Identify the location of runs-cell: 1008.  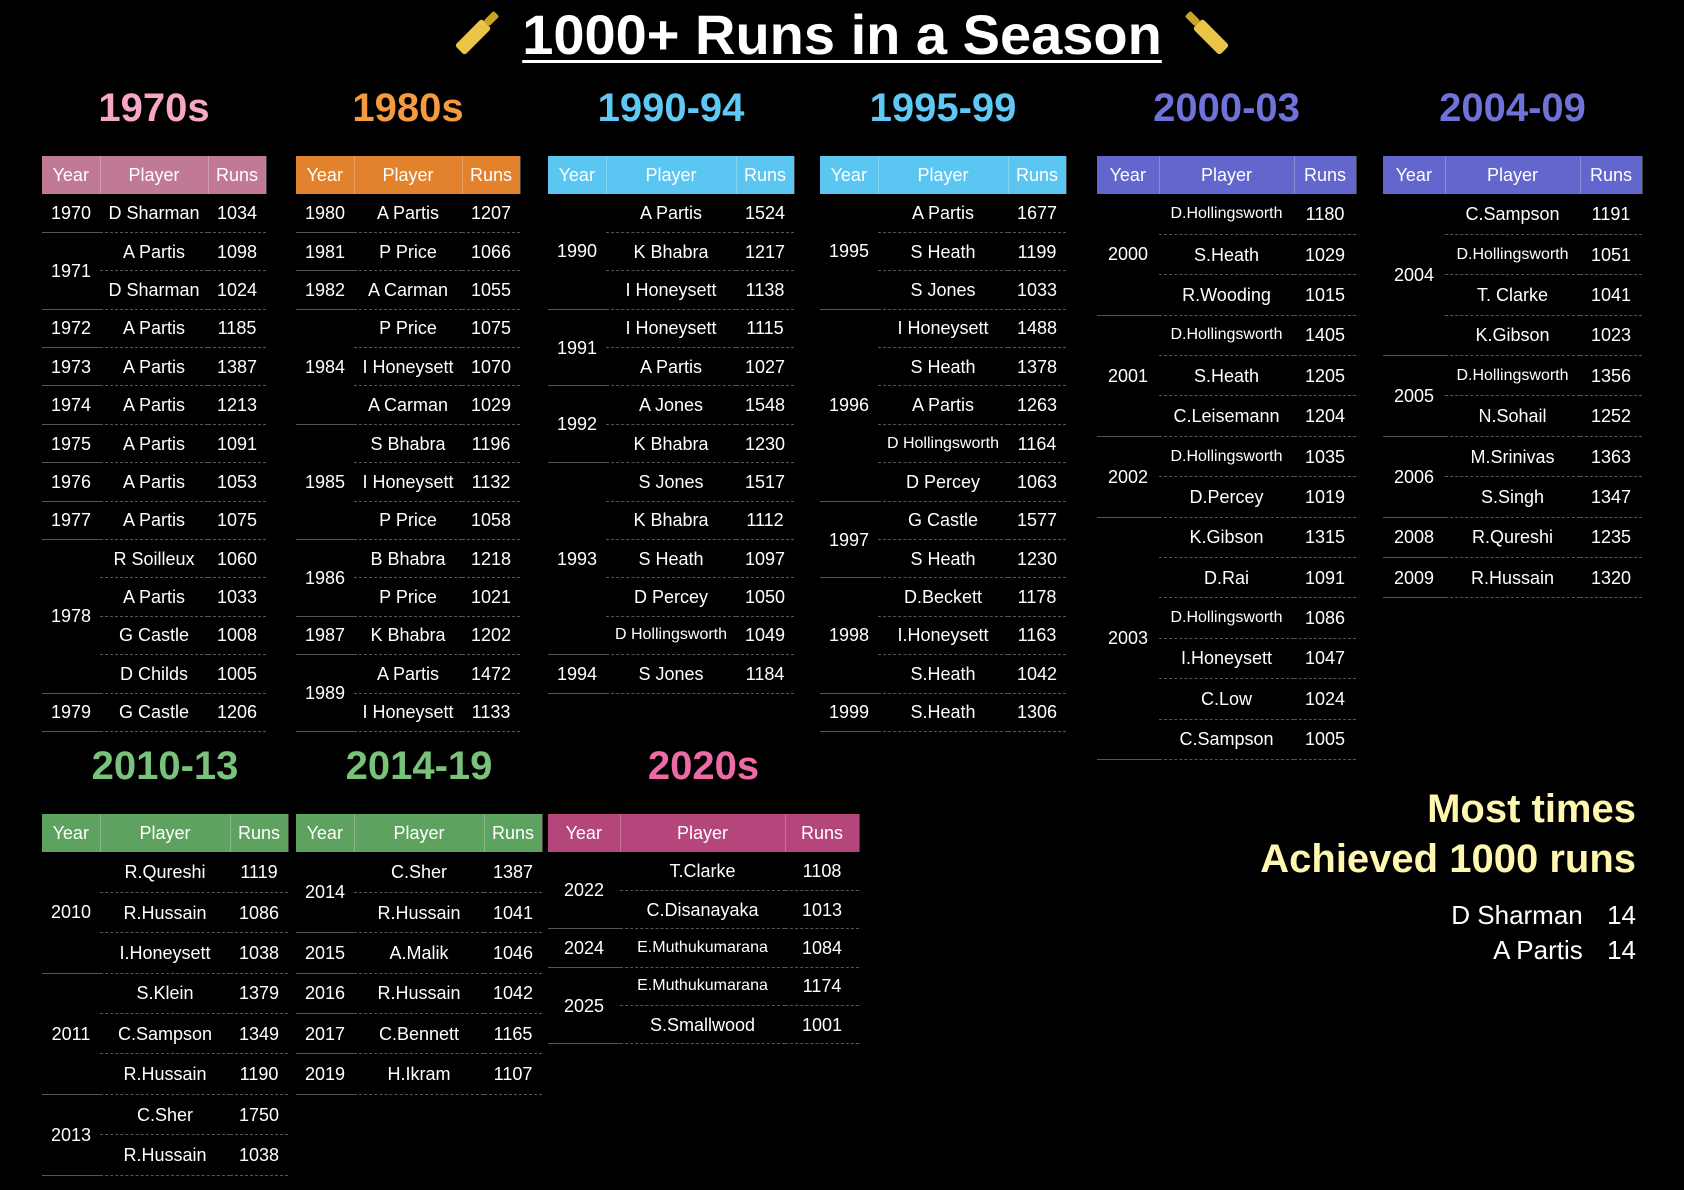
(237, 636).